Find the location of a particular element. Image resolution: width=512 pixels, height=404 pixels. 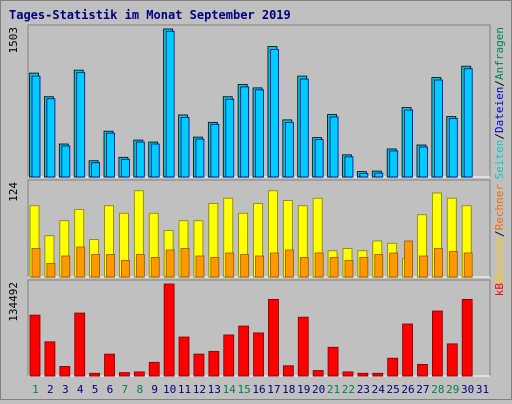

x-tick-label: 23 is located at coordinates (363, 389).